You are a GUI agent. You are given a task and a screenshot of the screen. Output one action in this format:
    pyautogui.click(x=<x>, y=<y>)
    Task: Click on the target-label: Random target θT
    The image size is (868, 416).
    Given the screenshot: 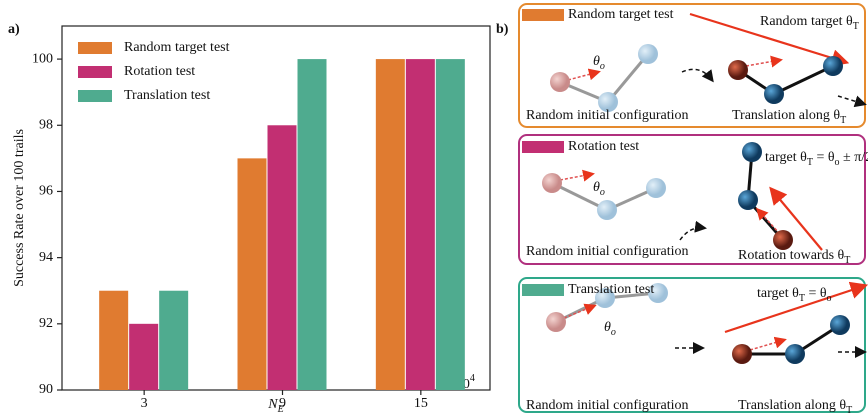 What is the action you would take?
    pyautogui.click(x=809, y=23)
    